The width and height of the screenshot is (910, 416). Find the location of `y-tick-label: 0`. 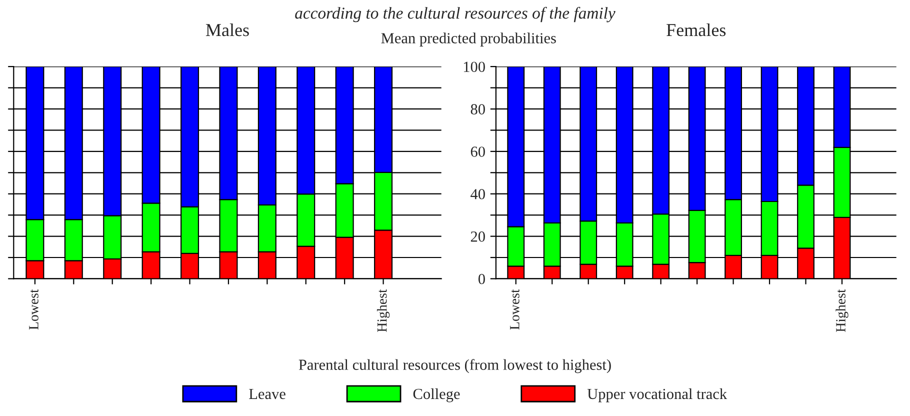

y-tick-label: 0 is located at coordinates (481, 279).